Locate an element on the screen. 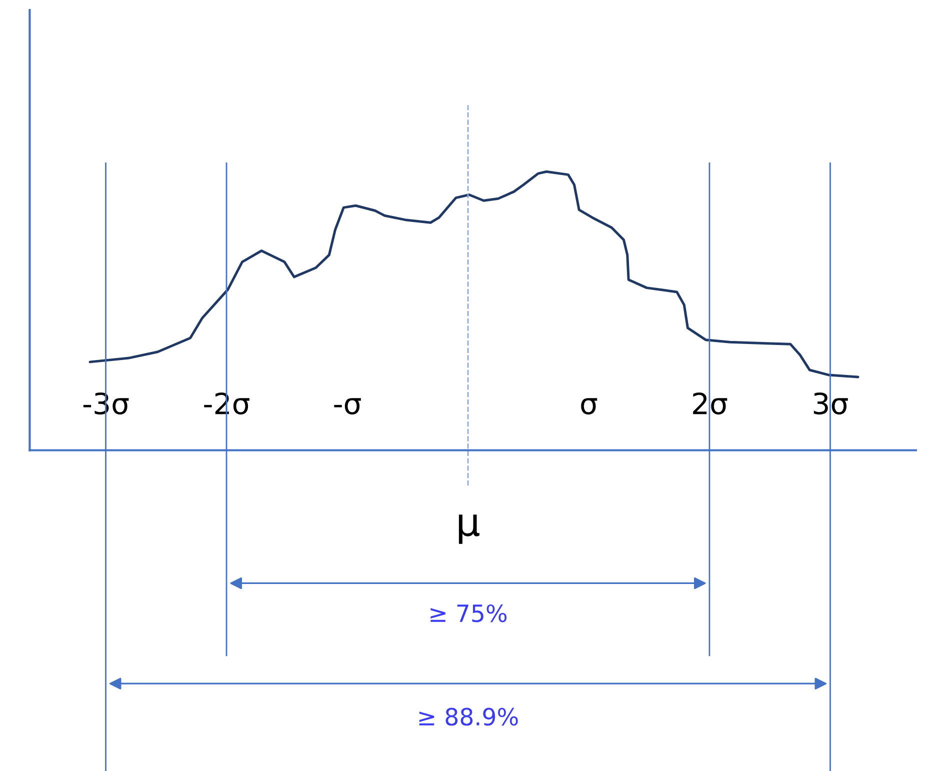 The height and width of the screenshot is (771, 928). text: ≥ 75% is located at coordinates (468, 613).